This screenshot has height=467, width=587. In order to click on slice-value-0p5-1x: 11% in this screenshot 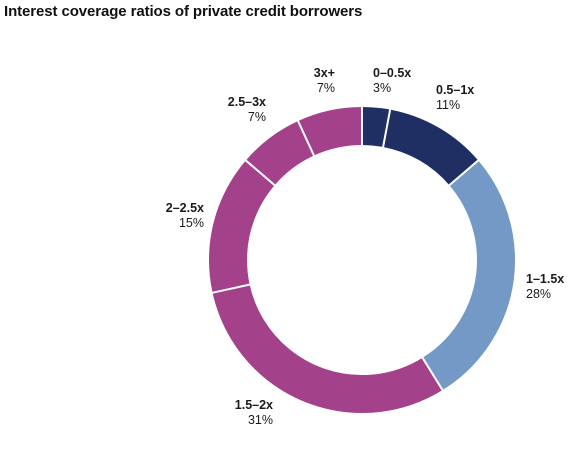, I will do `click(448, 105)`.